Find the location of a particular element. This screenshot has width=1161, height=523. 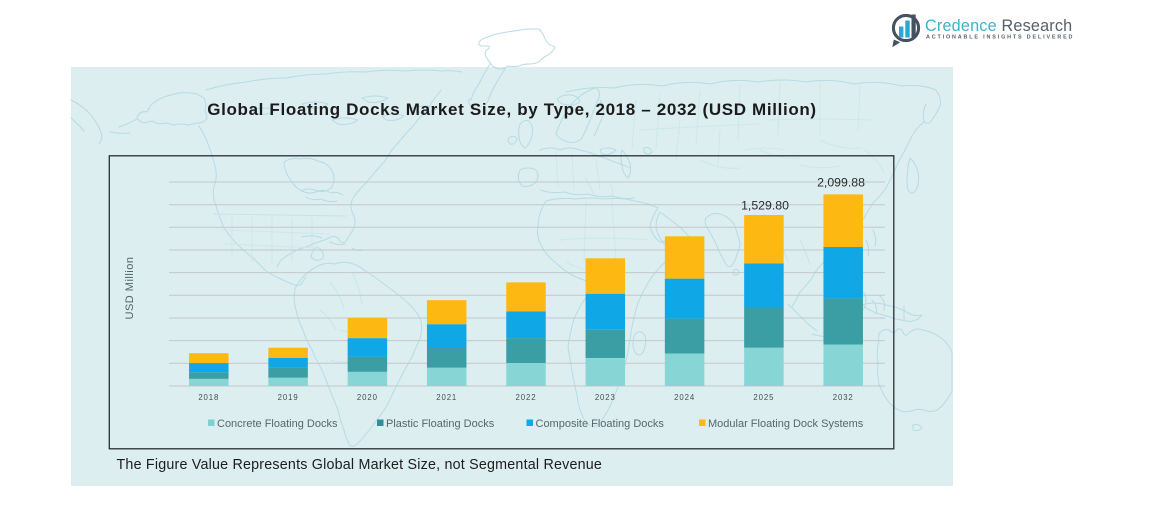

svg-text: 2025 is located at coordinates (763, 397).